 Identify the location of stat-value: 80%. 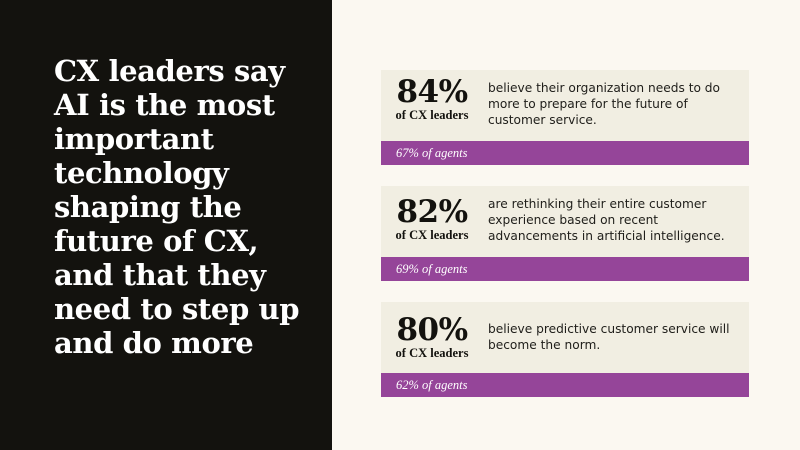
(432, 330).